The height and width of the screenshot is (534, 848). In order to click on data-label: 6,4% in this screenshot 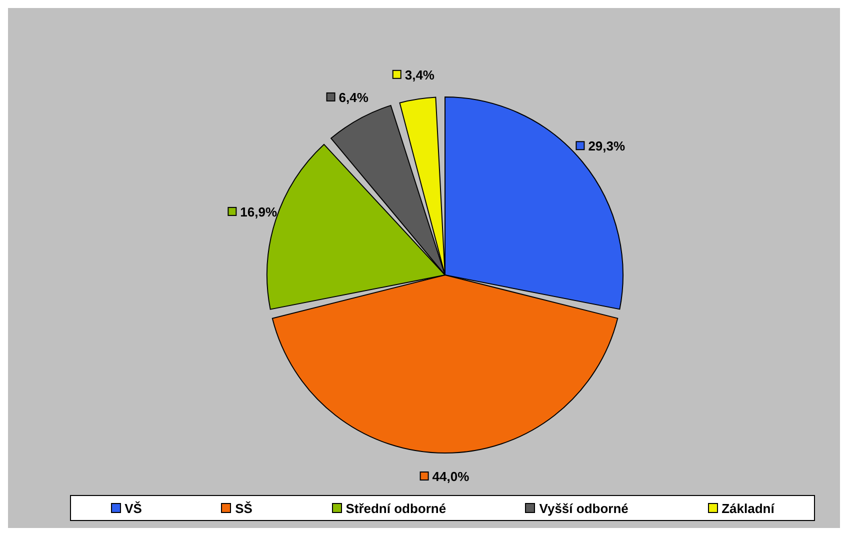, I will do `click(353, 97)`.